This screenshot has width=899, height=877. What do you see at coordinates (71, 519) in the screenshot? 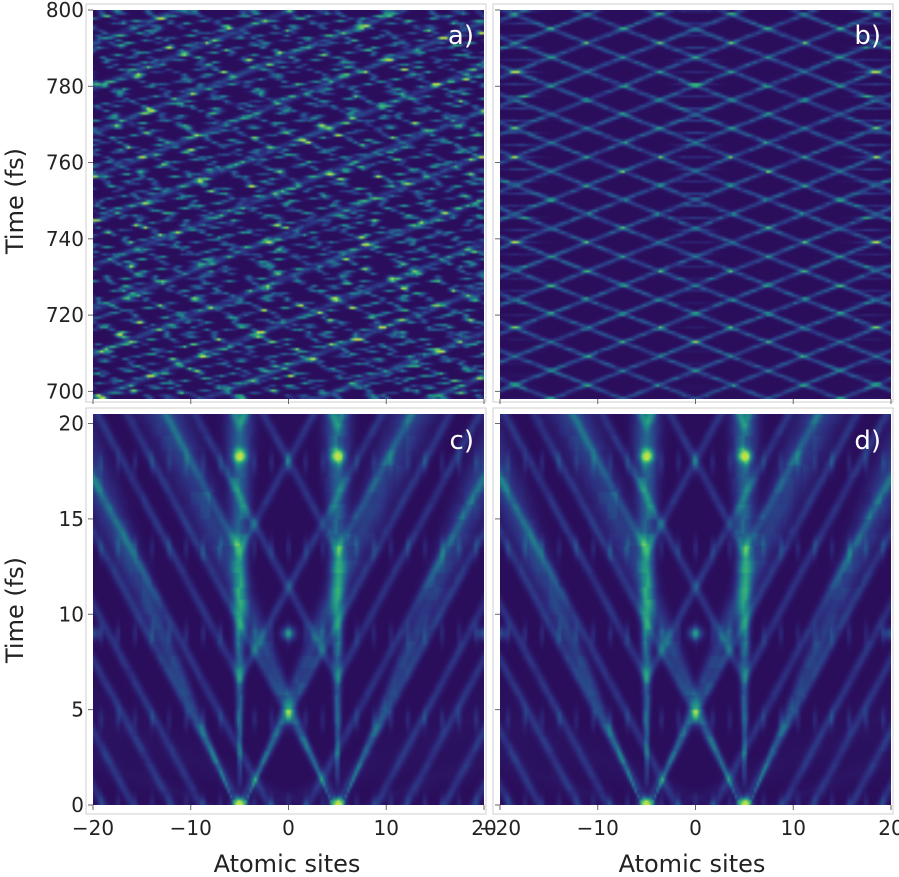
I see `y-tick-label: 15` at bounding box center [71, 519].